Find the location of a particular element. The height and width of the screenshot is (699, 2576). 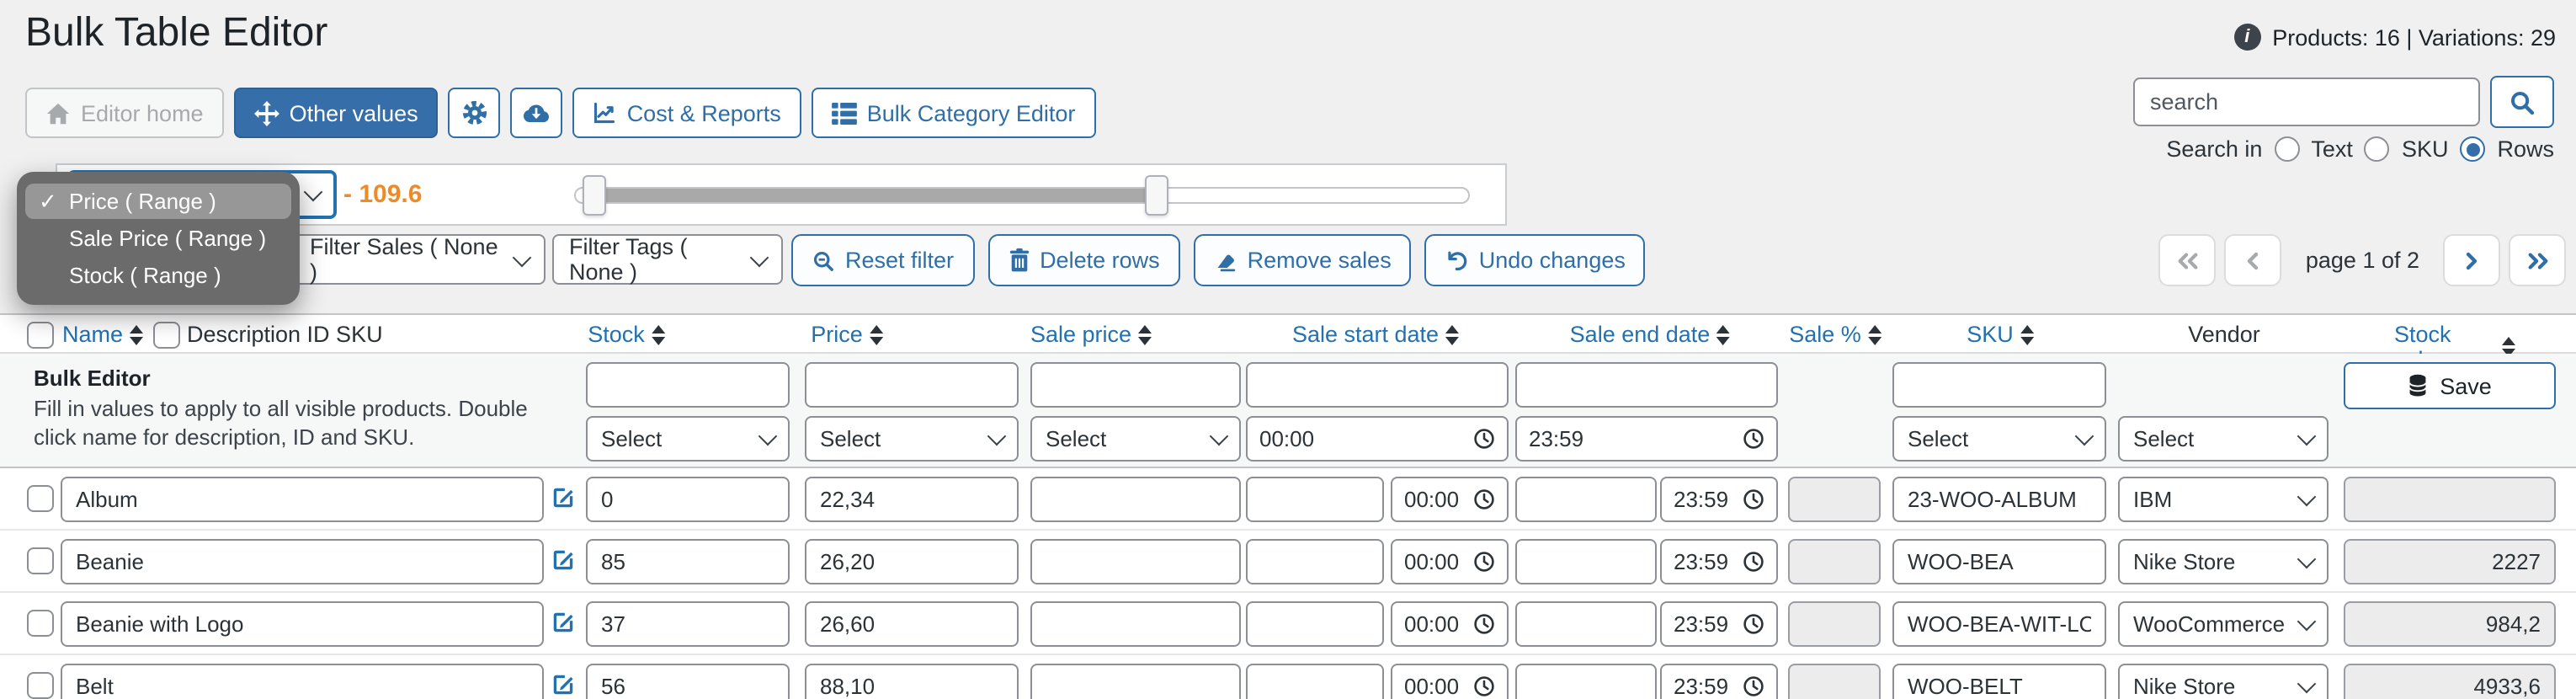

other-values-button: Other values is located at coordinates (336, 113).